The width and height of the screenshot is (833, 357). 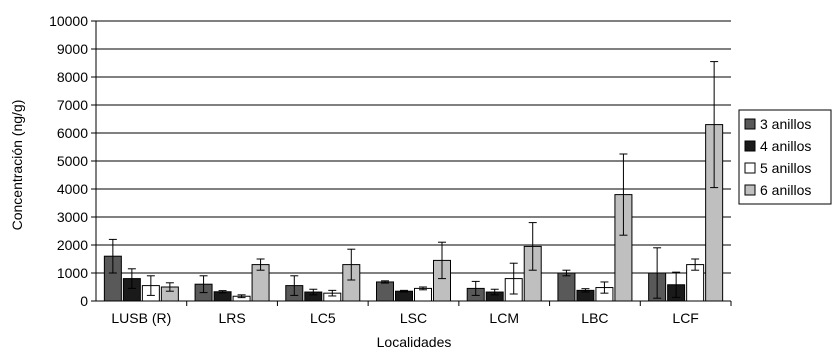 I want to click on legend-item: 6 anillos, so click(x=777, y=190).